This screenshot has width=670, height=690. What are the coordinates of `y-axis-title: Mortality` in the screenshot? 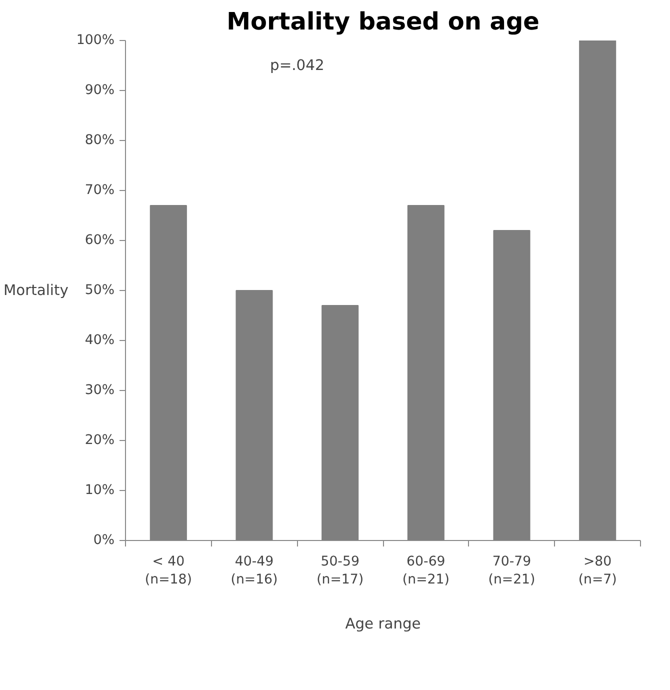 It's located at (36, 290).